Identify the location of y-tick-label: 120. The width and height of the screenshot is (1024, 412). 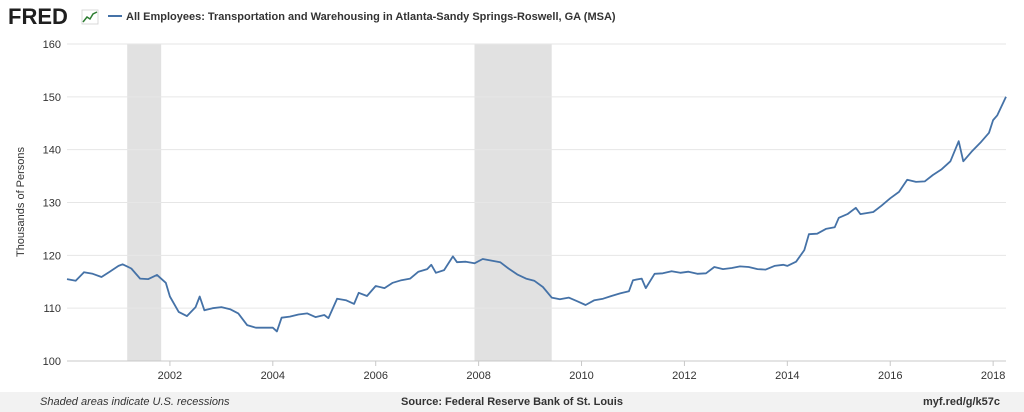
(52, 256).